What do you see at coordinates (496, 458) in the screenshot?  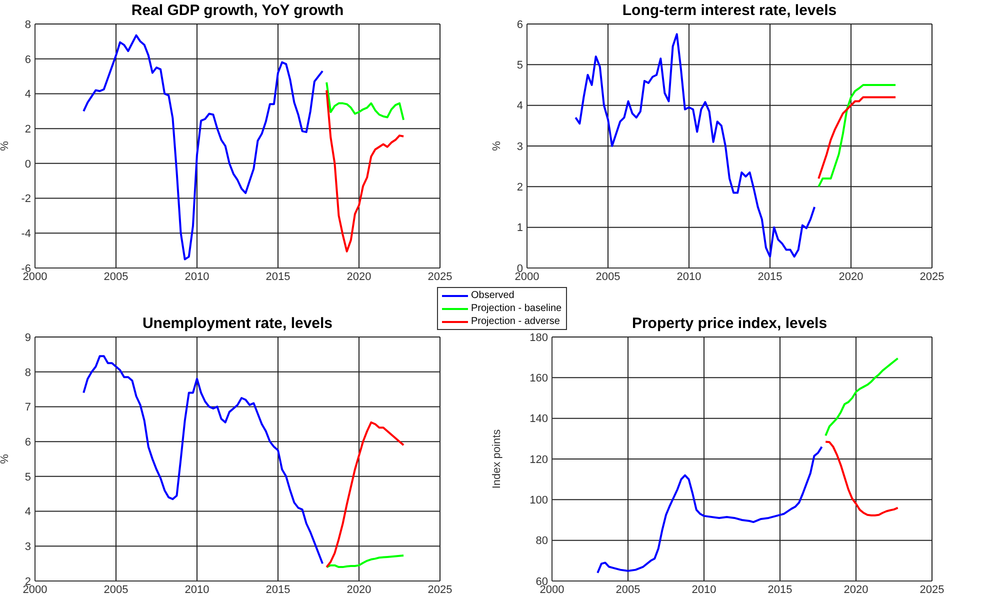 I see `y-axis-title: Index points` at bounding box center [496, 458].